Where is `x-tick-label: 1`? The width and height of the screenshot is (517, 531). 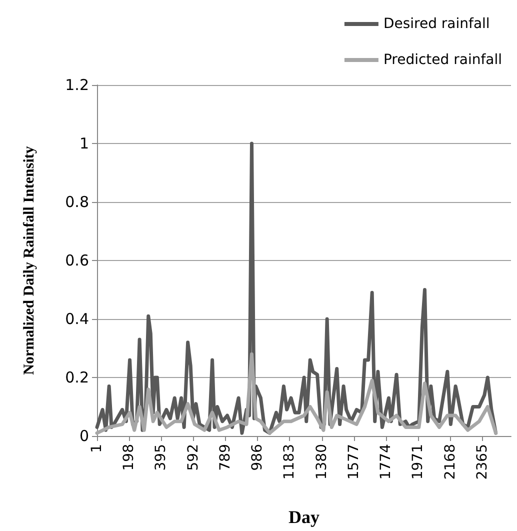
x-tick-label: 1 is located at coordinates (97, 448).